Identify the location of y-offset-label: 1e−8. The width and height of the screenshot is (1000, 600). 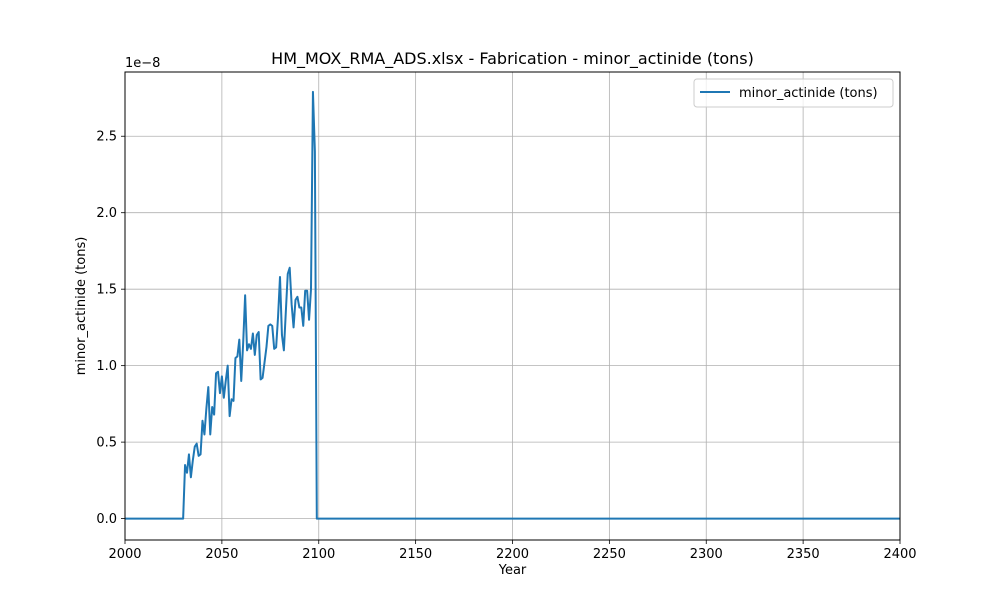
(142, 63).